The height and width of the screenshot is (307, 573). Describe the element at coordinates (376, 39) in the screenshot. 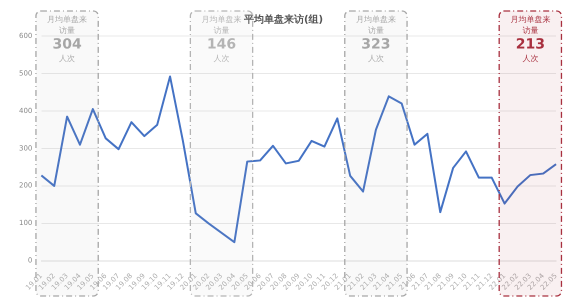

I see `band-label: 月均单盘来访量 323 人次` at that location.